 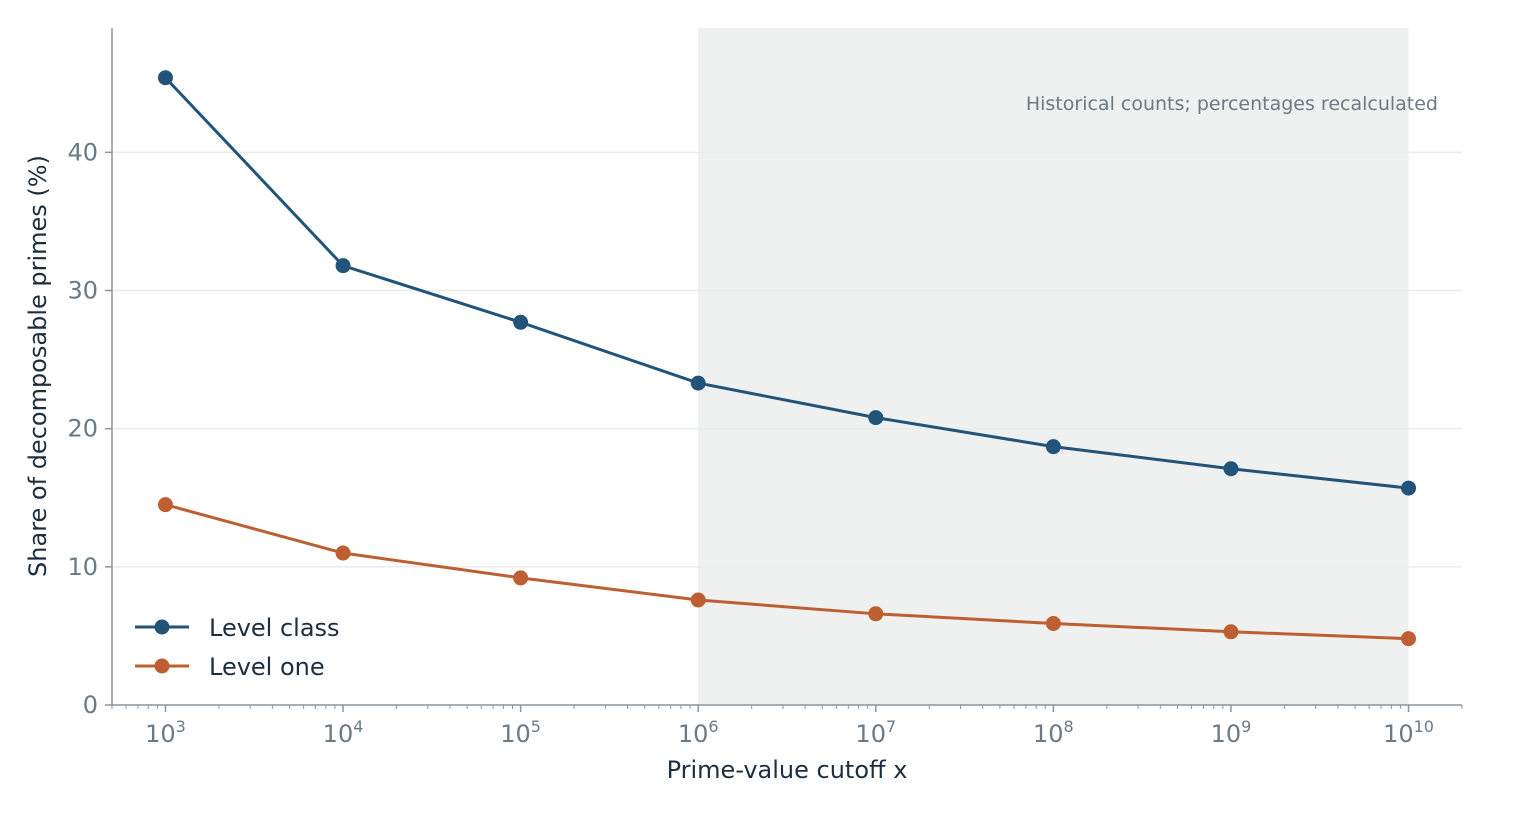 What do you see at coordinates (698, 732) in the screenshot?
I see `x-tick-label: 10⁶` at bounding box center [698, 732].